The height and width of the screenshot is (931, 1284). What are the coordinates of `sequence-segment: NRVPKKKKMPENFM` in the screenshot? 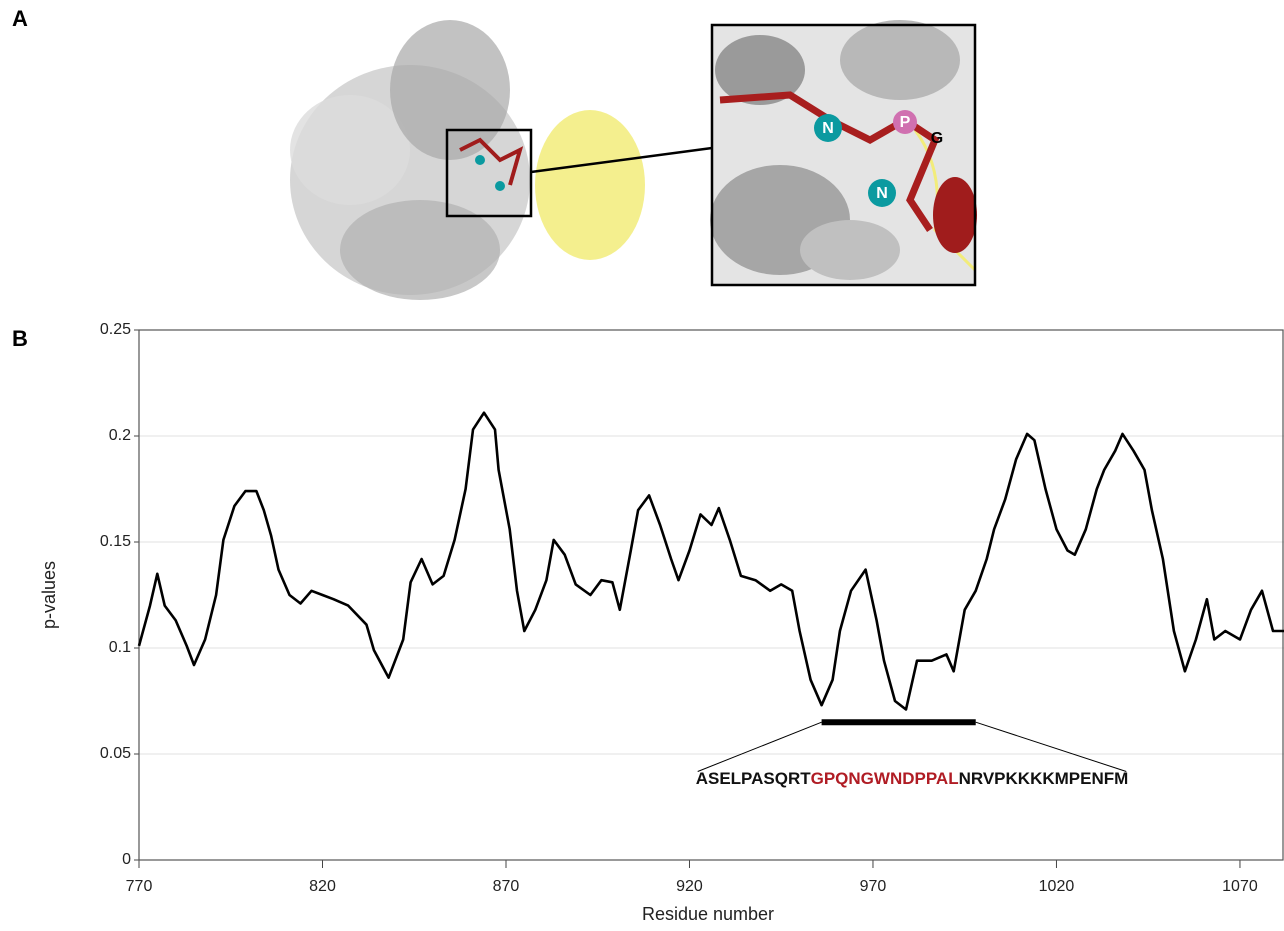 It's located at (1044, 778).